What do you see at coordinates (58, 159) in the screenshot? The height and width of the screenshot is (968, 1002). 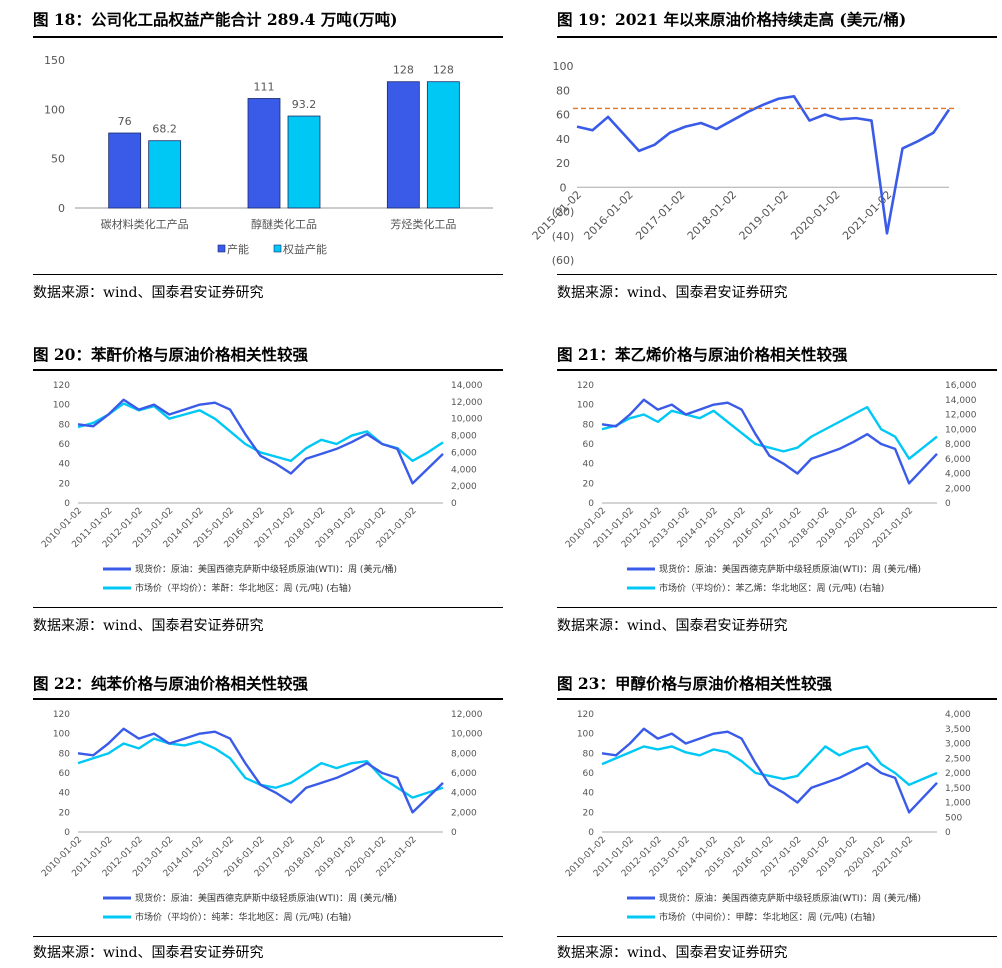 I see `y-tick-label: 50` at bounding box center [58, 159].